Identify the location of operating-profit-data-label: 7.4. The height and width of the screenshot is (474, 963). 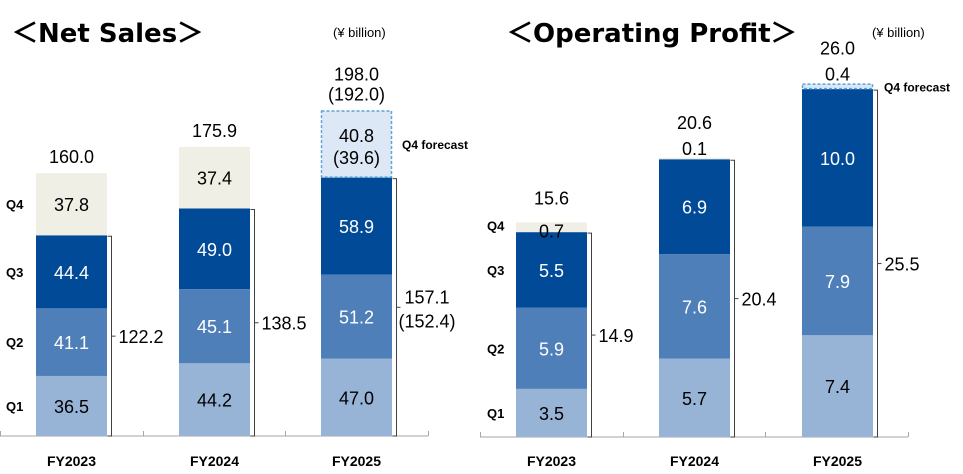
(837, 387).